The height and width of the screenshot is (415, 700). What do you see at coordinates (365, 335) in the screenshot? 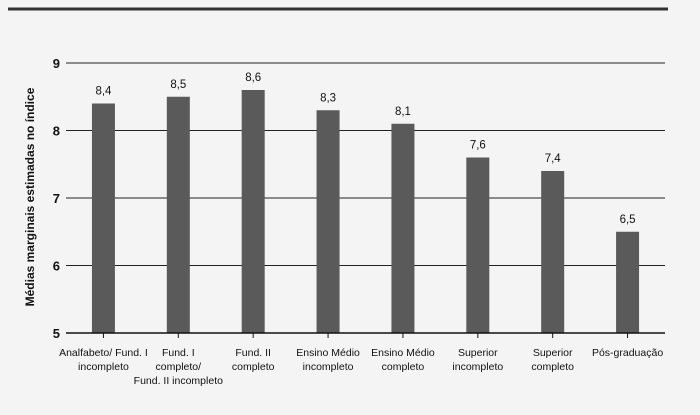
I see `axes` at bounding box center [365, 335].